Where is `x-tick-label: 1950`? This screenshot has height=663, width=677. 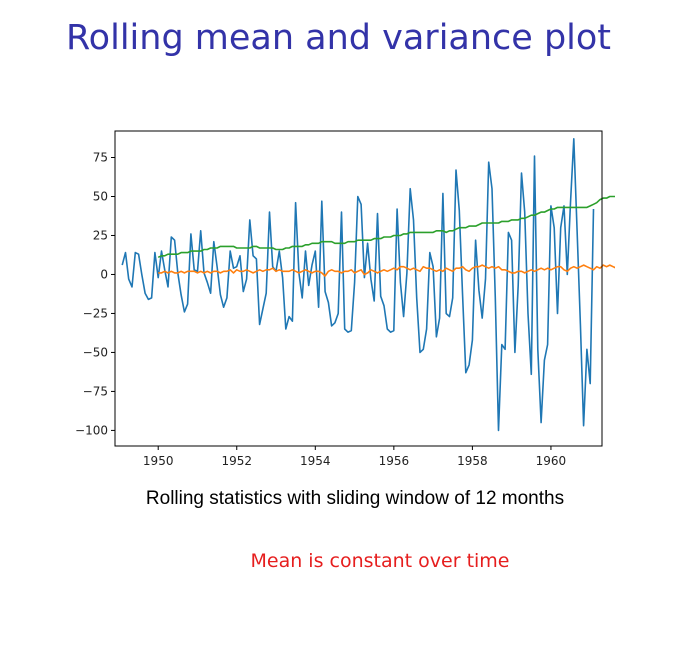
x-tick-label: 1950 is located at coordinates (158, 461).